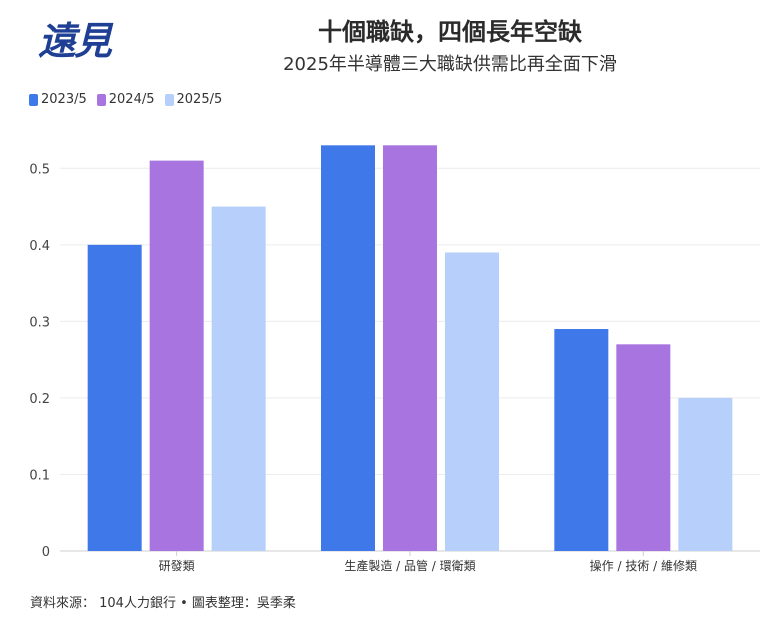 The height and width of the screenshot is (618, 781). I want to click on y-tick-label: 0.3, so click(39, 322).